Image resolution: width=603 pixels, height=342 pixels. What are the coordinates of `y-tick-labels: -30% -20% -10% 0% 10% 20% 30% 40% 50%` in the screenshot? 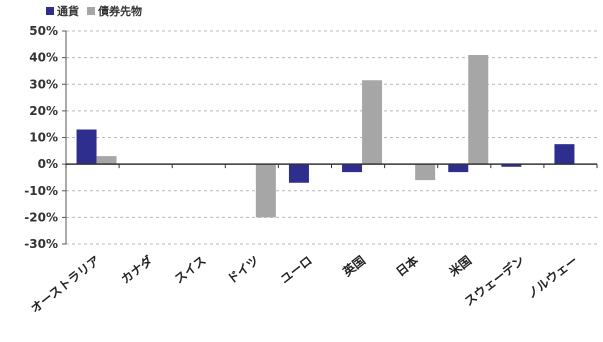 It's located at (41, 137).